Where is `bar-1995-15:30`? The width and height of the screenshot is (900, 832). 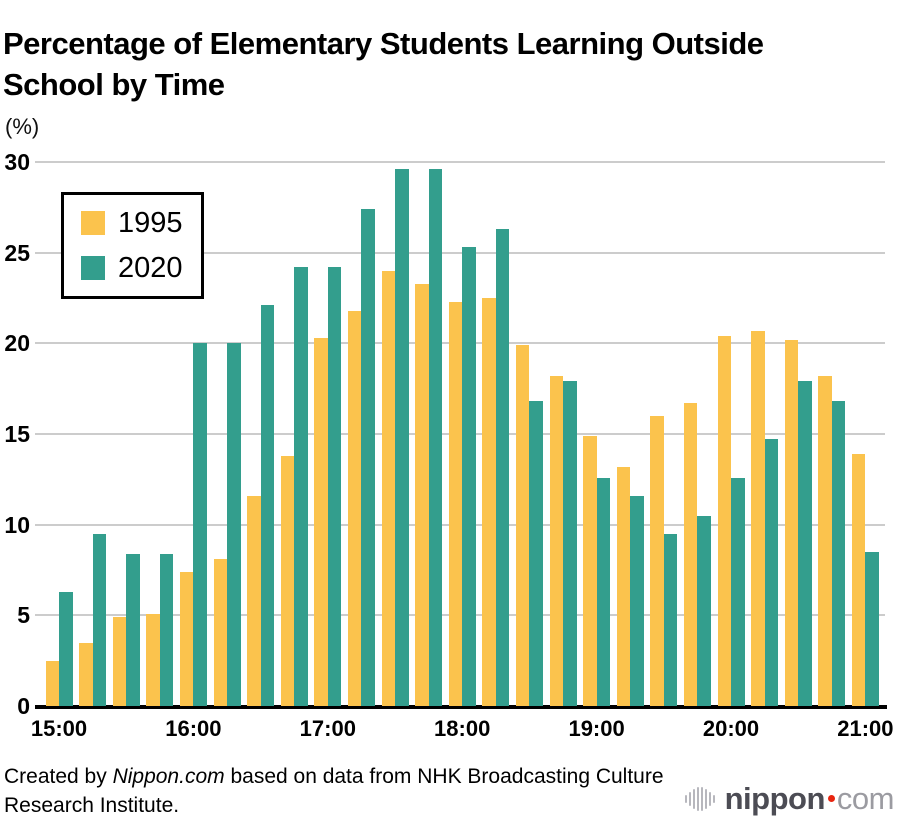
bar-1995-15:30 is located at coordinates (119, 661).